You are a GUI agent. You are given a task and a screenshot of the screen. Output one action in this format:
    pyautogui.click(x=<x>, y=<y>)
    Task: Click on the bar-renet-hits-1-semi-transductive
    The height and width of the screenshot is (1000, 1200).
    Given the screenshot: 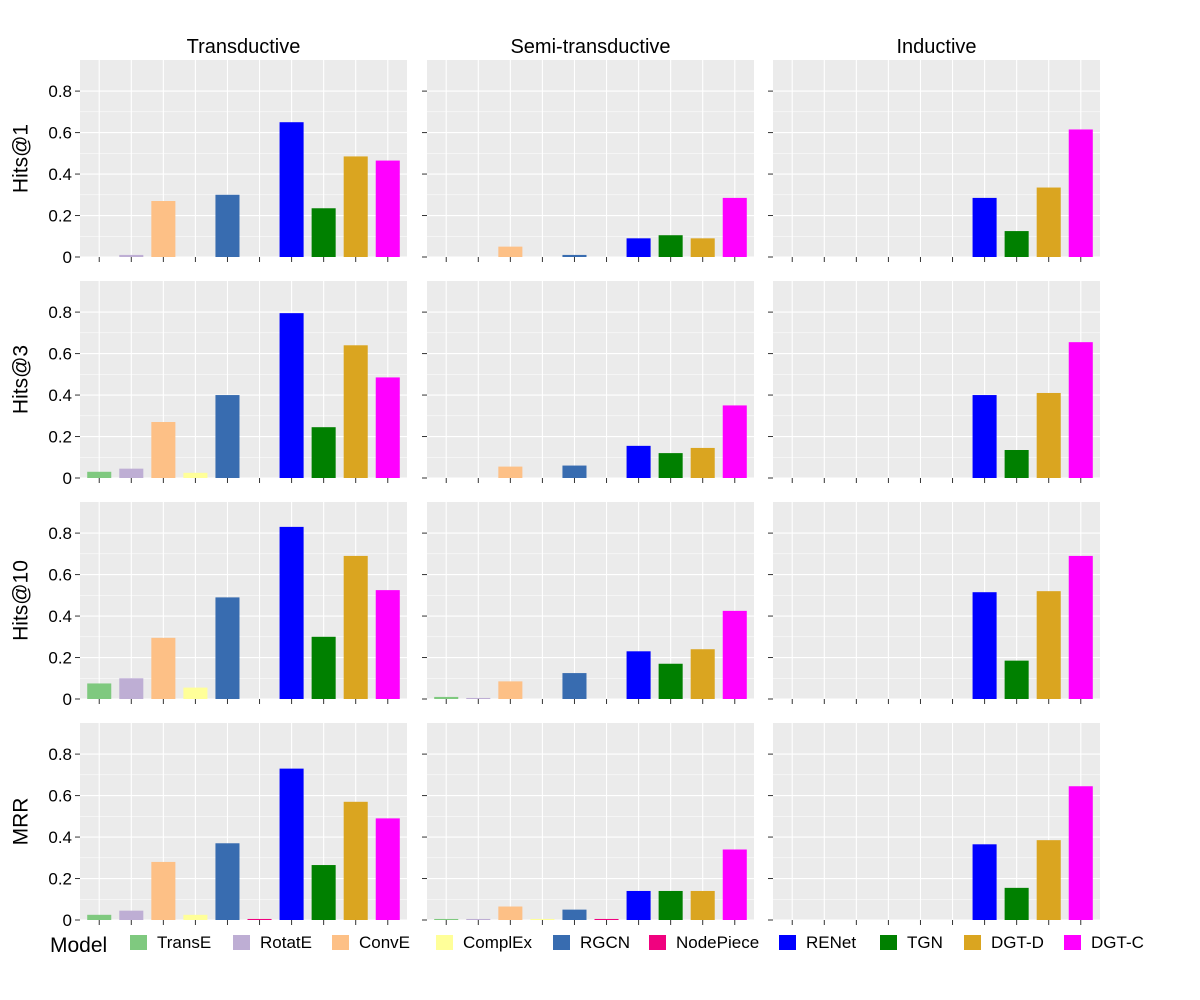 What is the action you would take?
    pyautogui.click(x=638, y=247)
    